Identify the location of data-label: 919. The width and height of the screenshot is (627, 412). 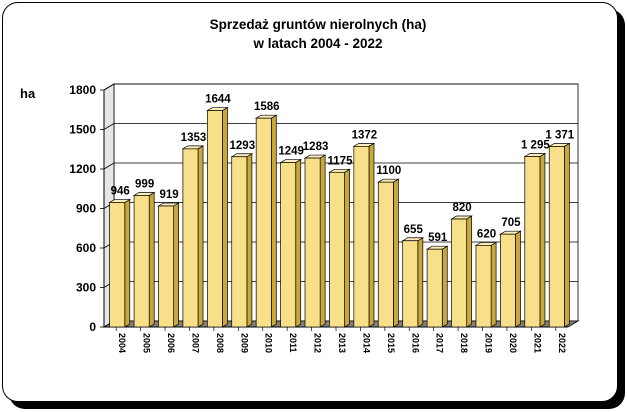
(168, 195).